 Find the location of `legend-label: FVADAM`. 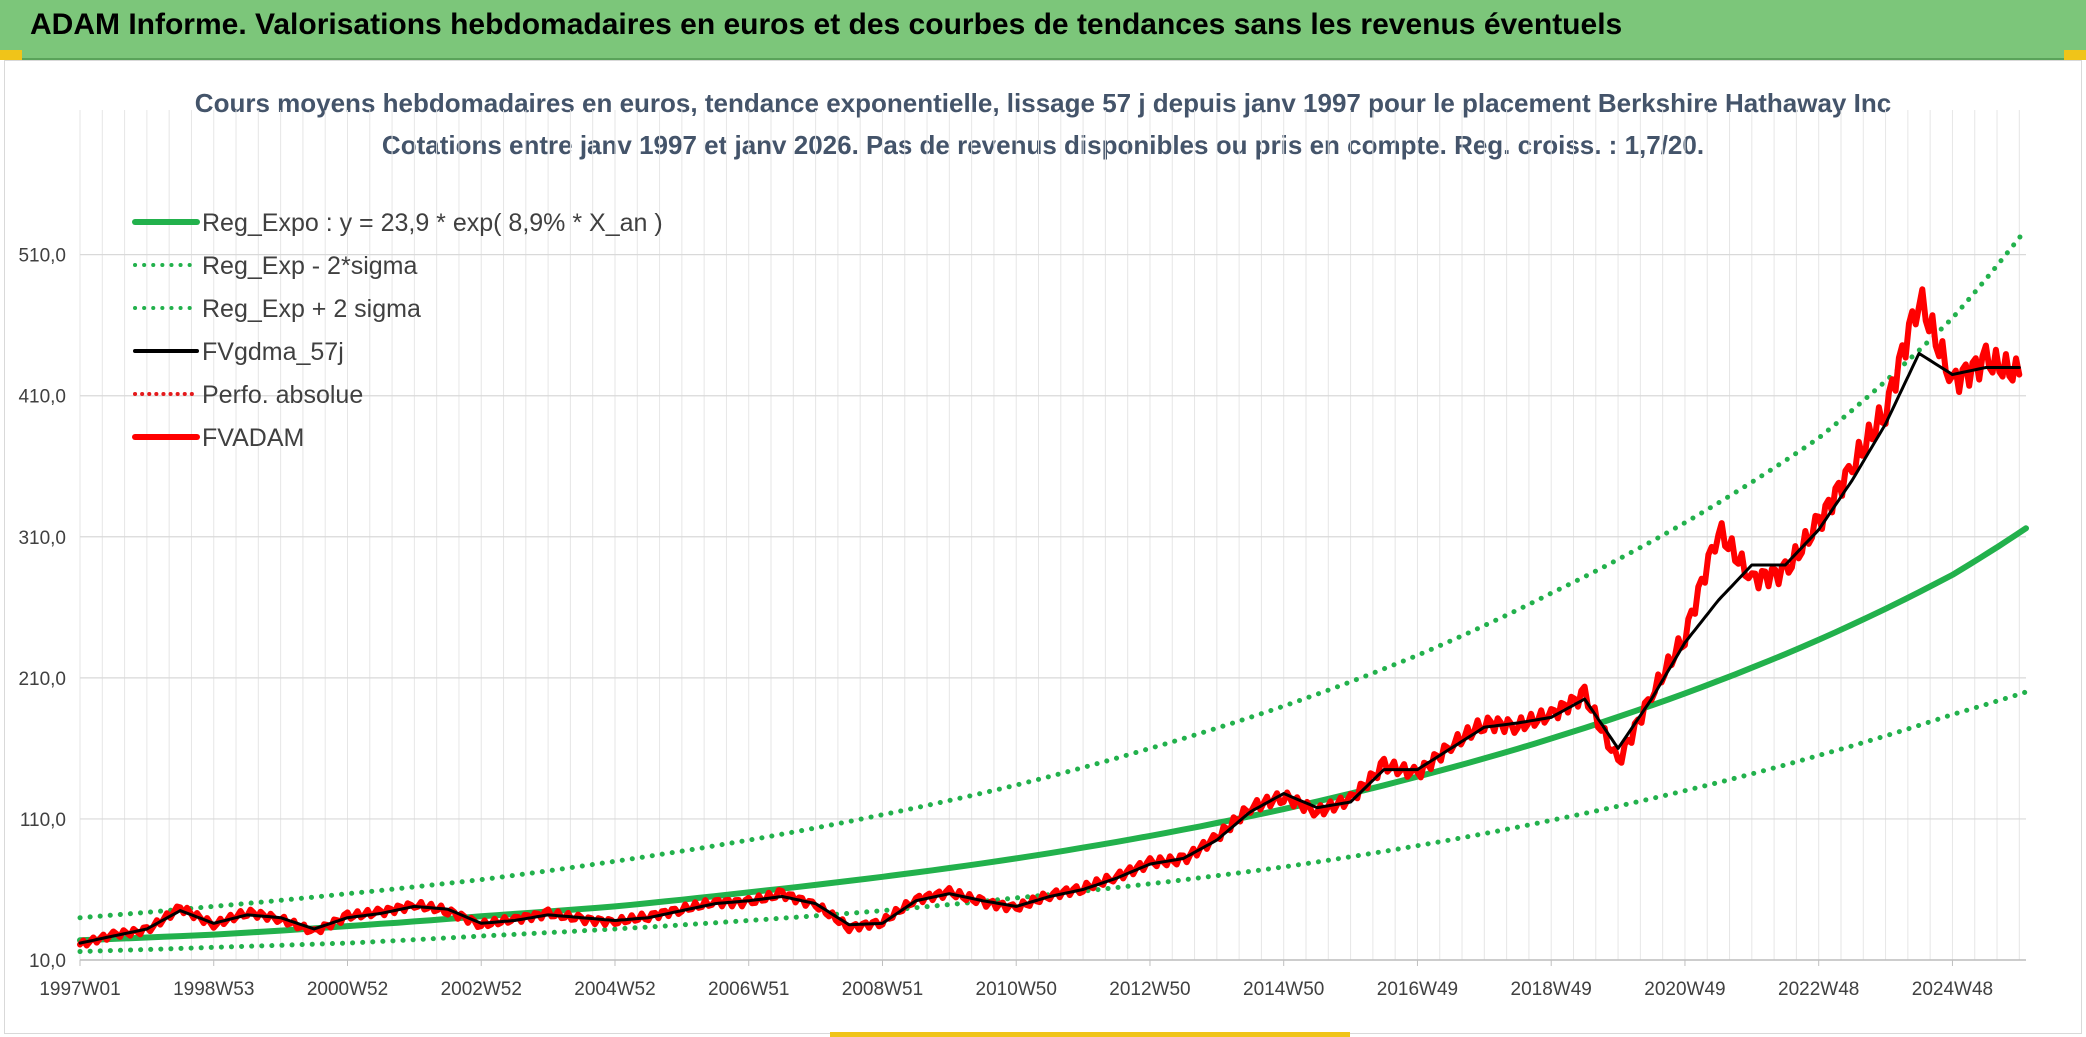

legend-label: FVADAM is located at coordinates (253, 438).